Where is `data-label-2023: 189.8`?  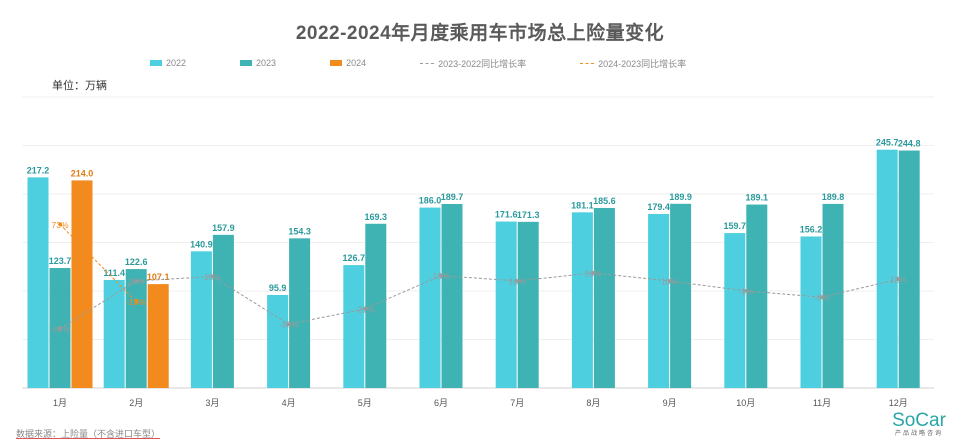 data-label-2023: 189.8 is located at coordinates (833, 197).